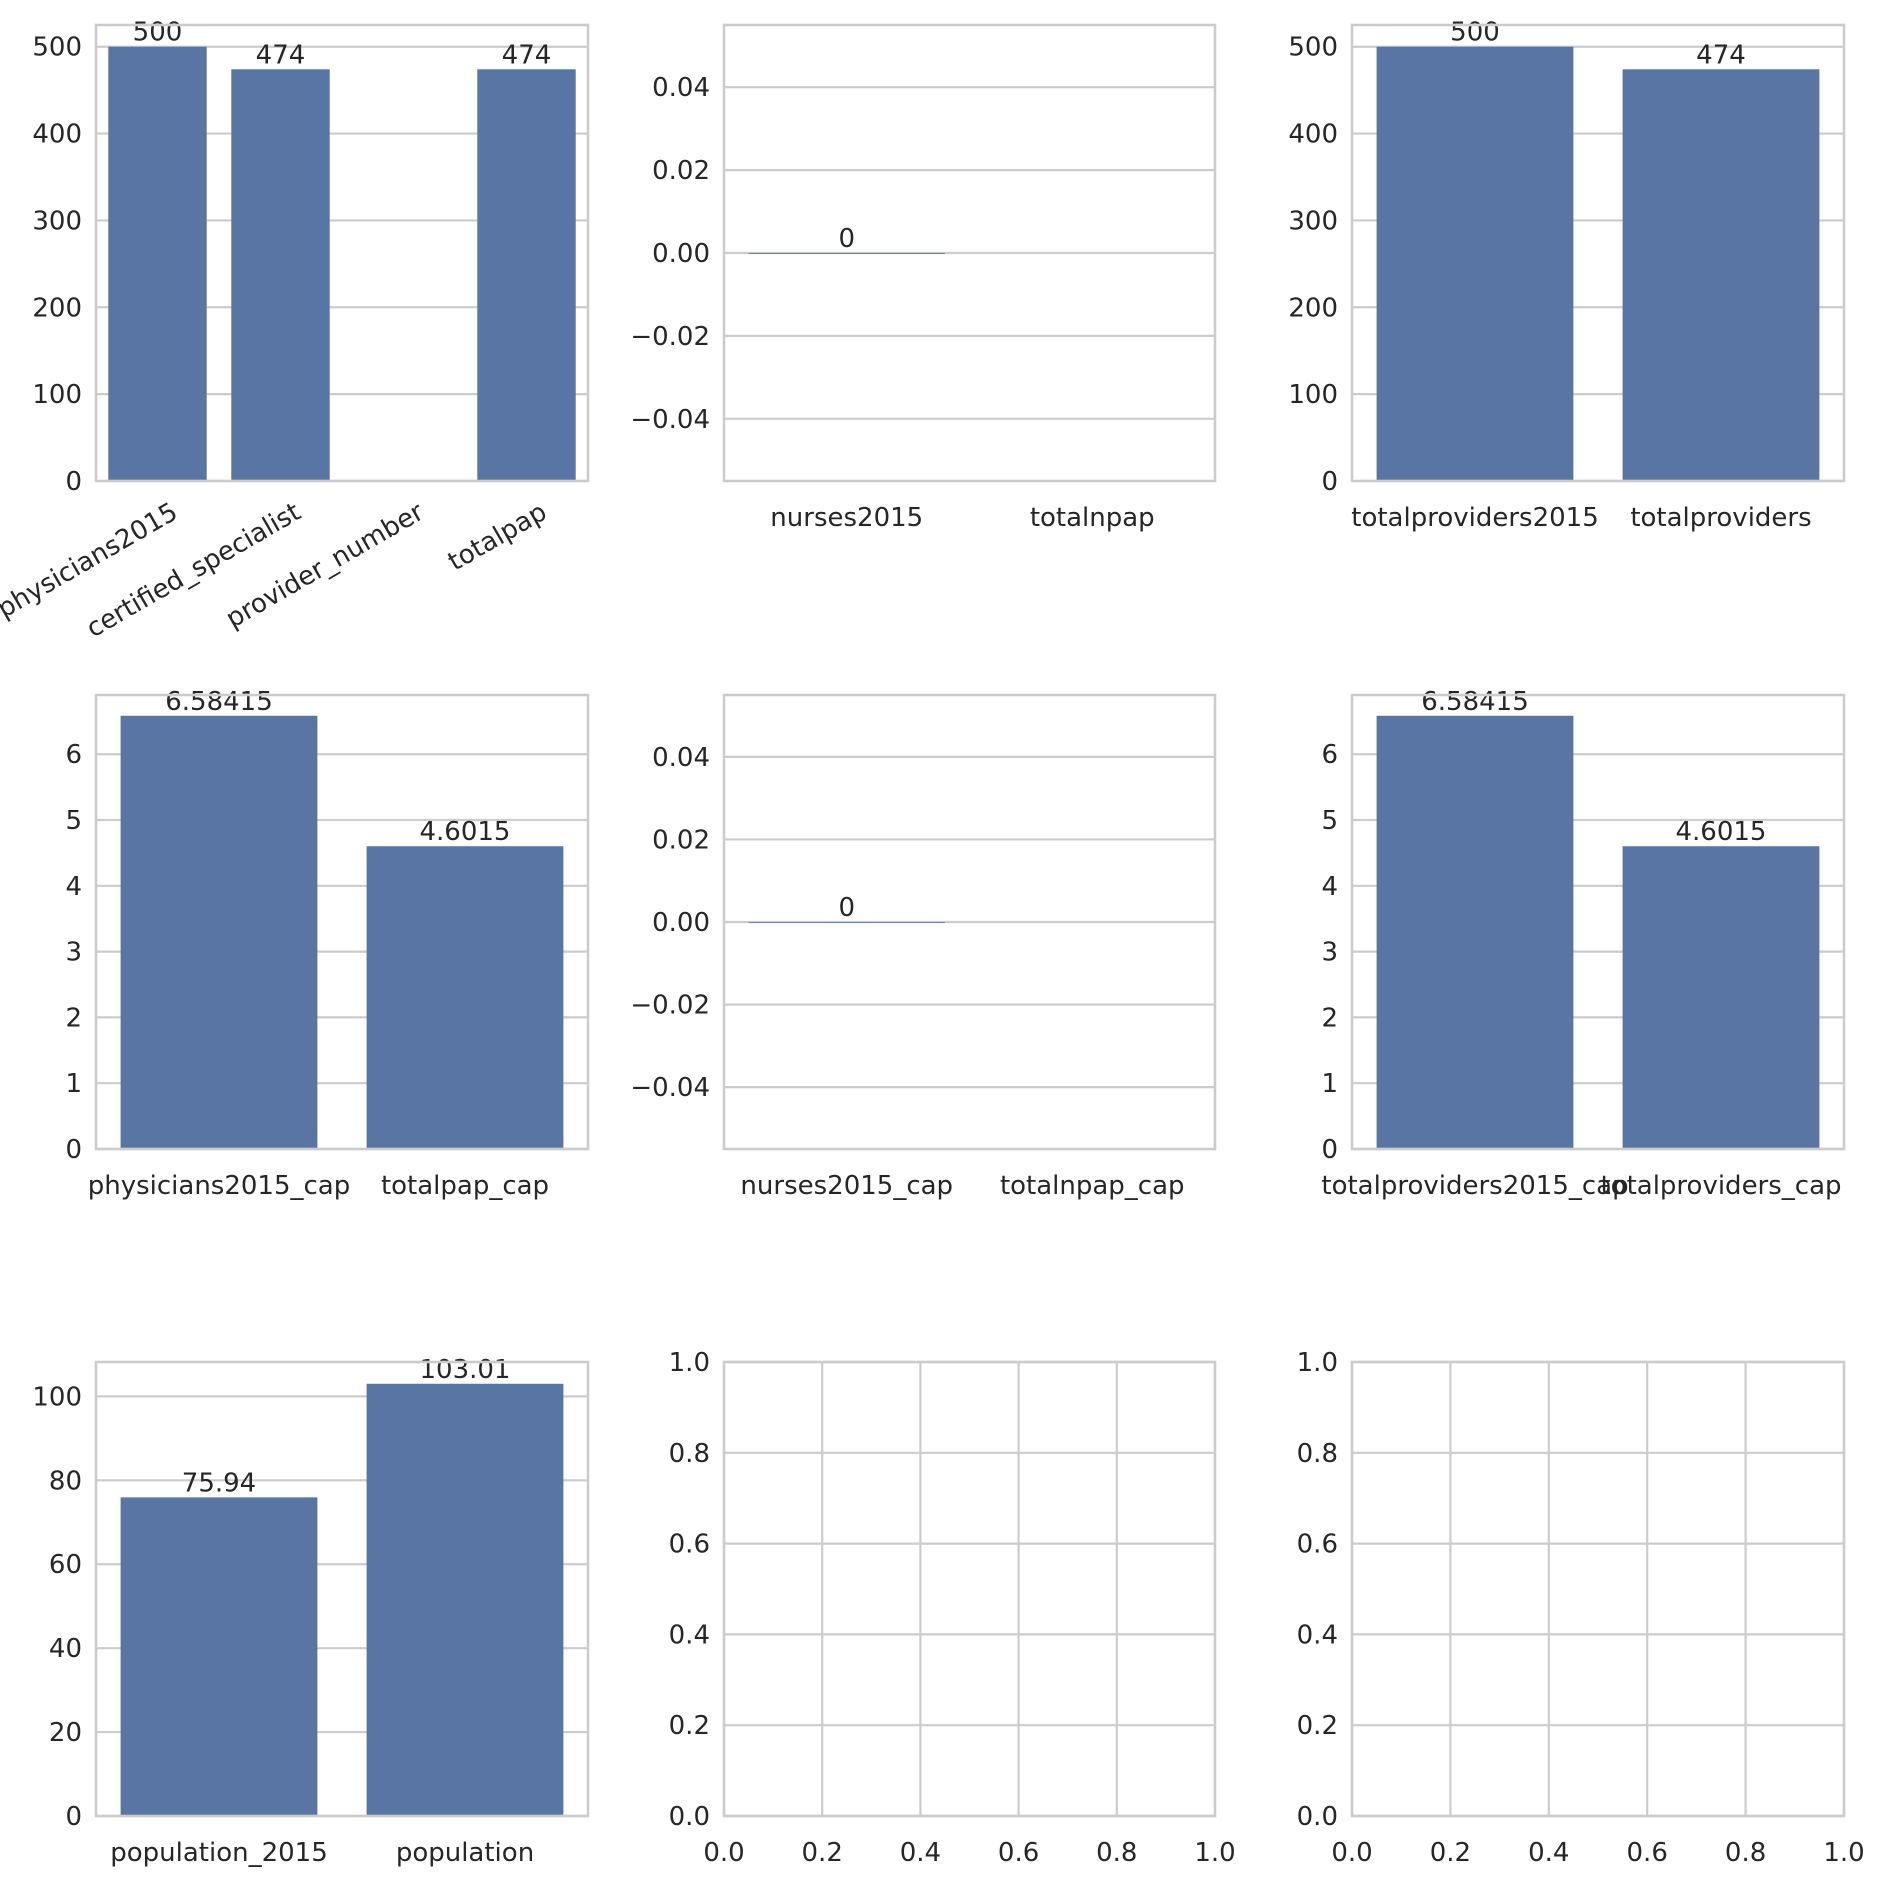 The height and width of the screenshot is (1887, 1881). Describe the element at coordinates (73, 1084) in the screenshot. I see `y-tick-label: 1` at that location.